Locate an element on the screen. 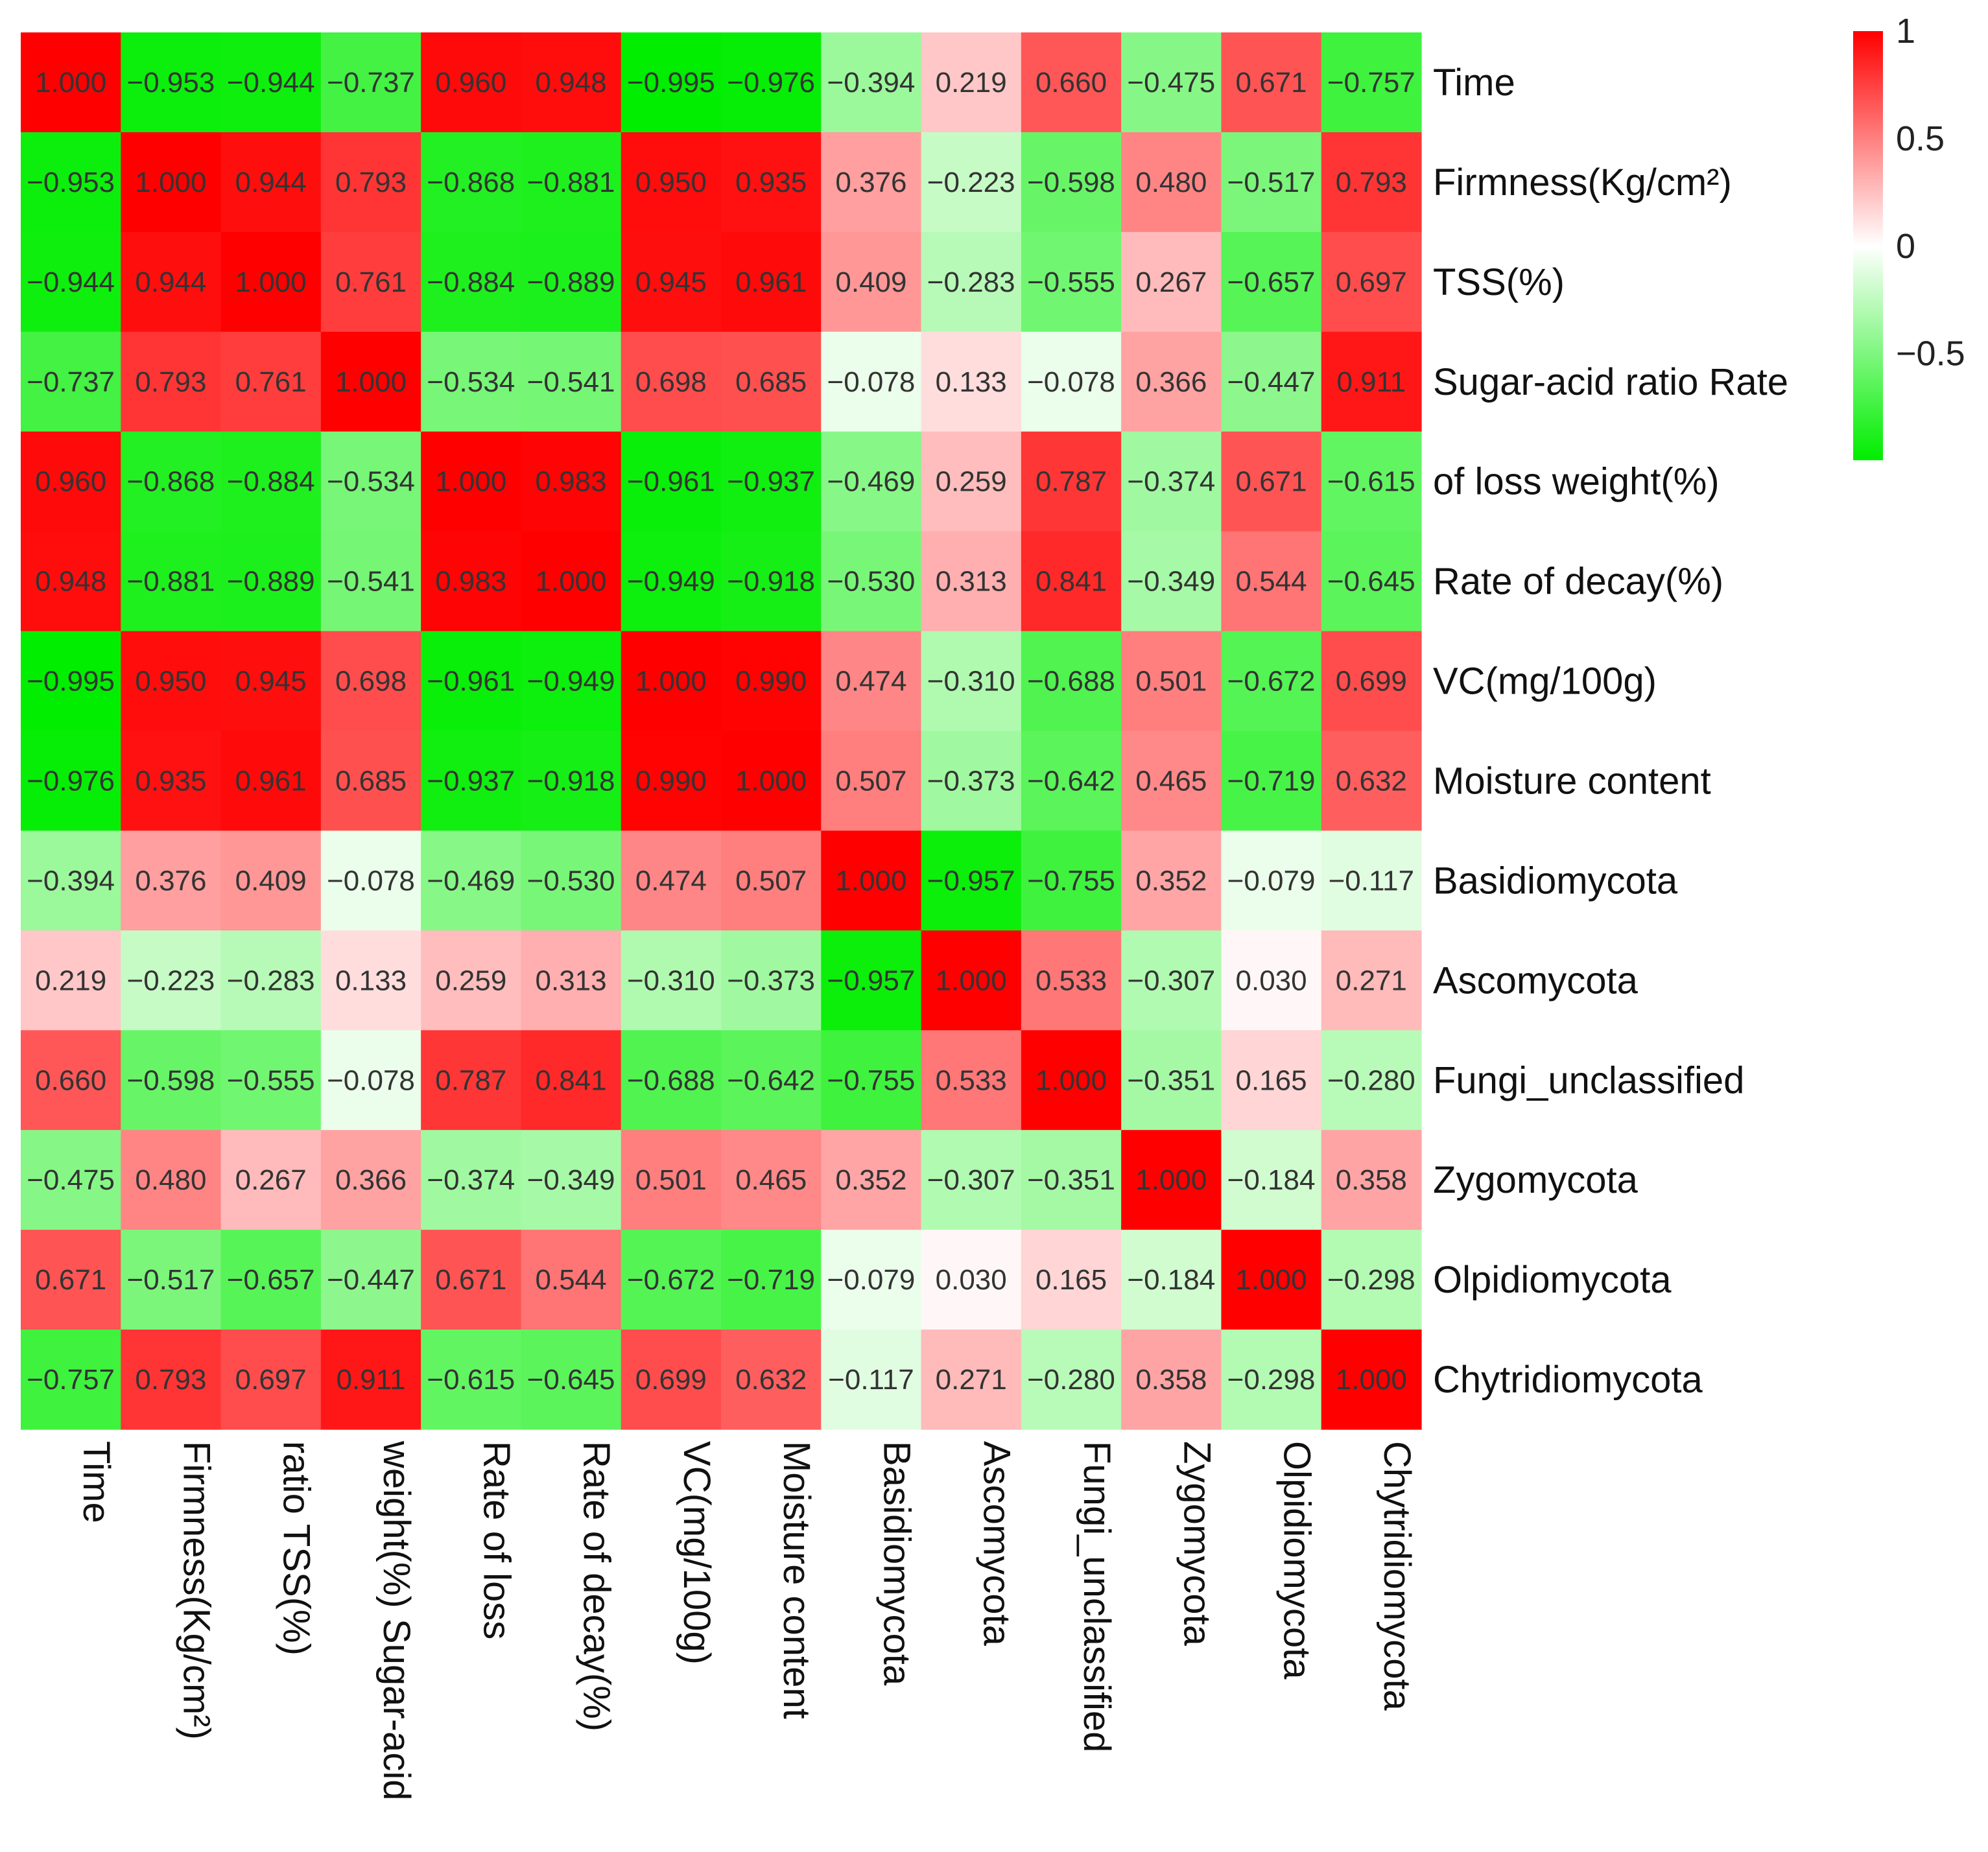  heatmap-cell-value: −0.737 is located at coordinates (371, 83).